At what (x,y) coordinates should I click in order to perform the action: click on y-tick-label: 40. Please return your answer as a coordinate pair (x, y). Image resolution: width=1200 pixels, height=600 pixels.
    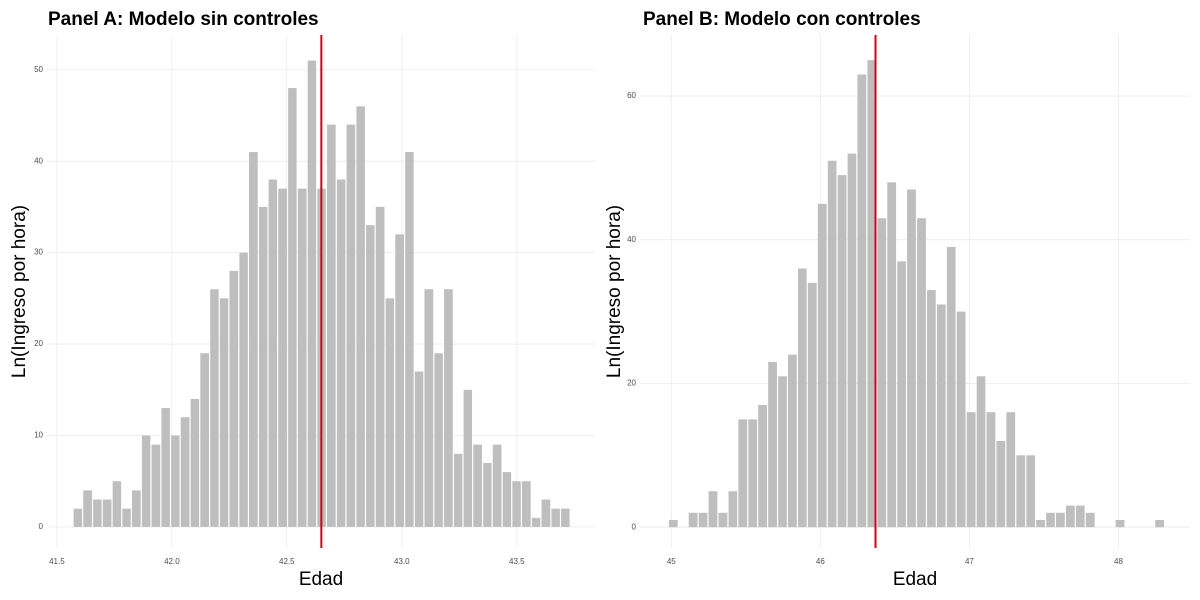
    Looking at the image, I should click on (631, 239).